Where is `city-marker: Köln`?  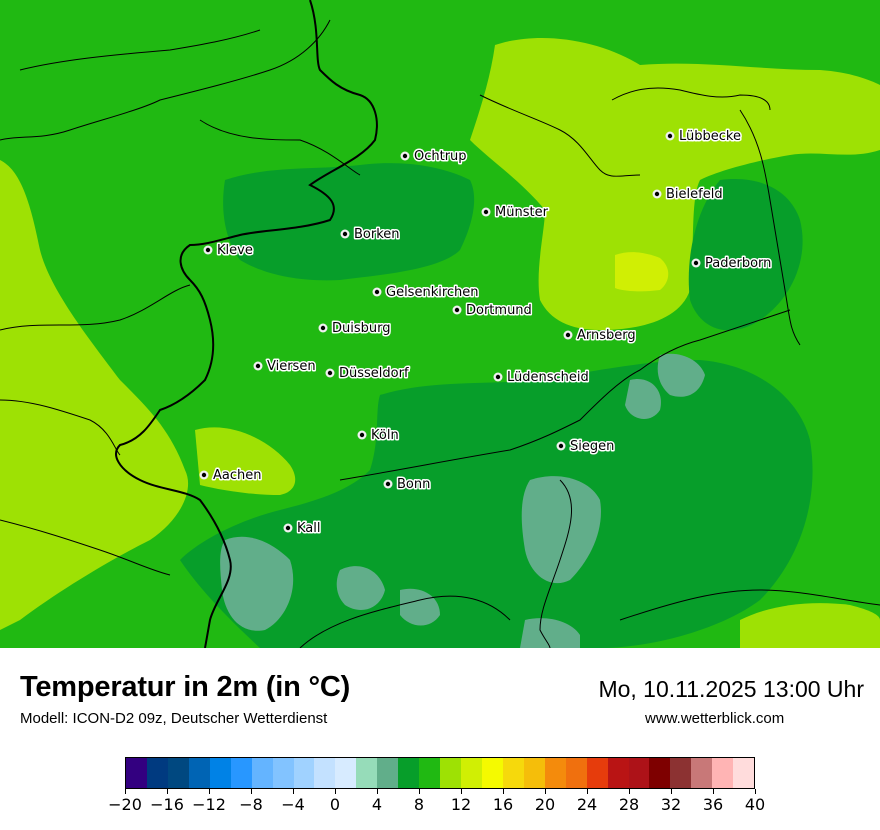
city-marker: Köln is located at coordinates (378, 436).